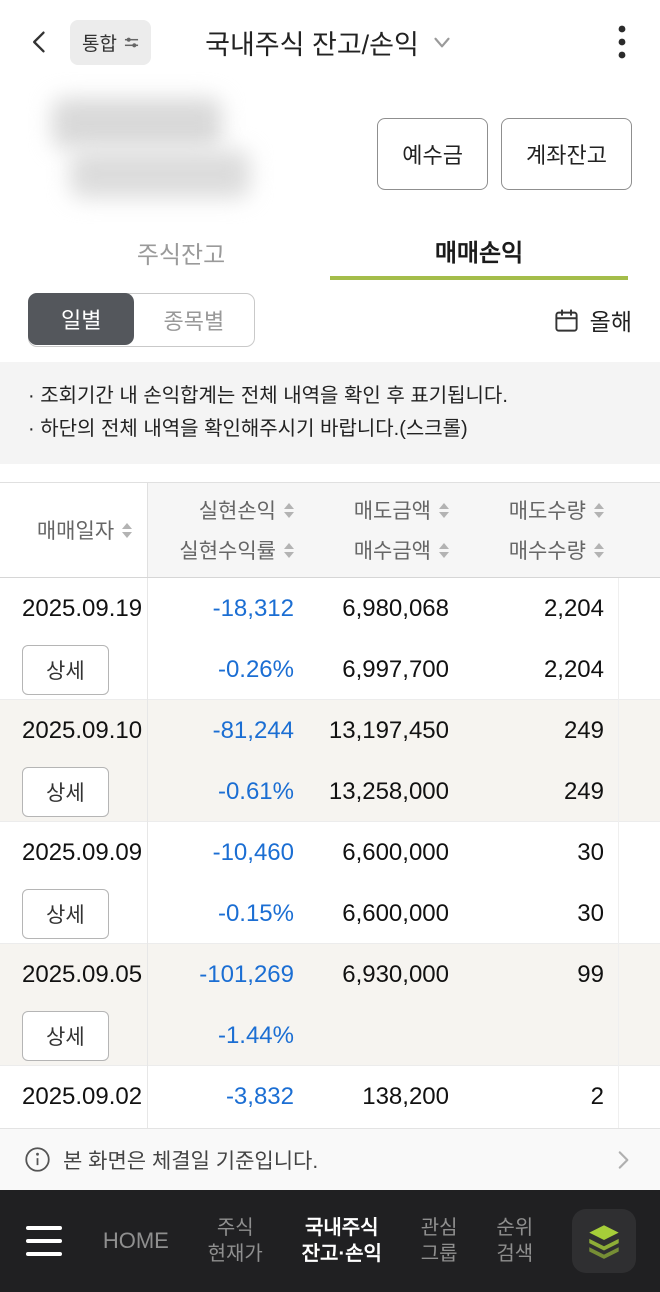 This screenshot has height=1292, width=660. What do you see at coordinates (253, 608) in the screenshot?
I see `realized-pl: -18,312` at bounding box center [253, 608].